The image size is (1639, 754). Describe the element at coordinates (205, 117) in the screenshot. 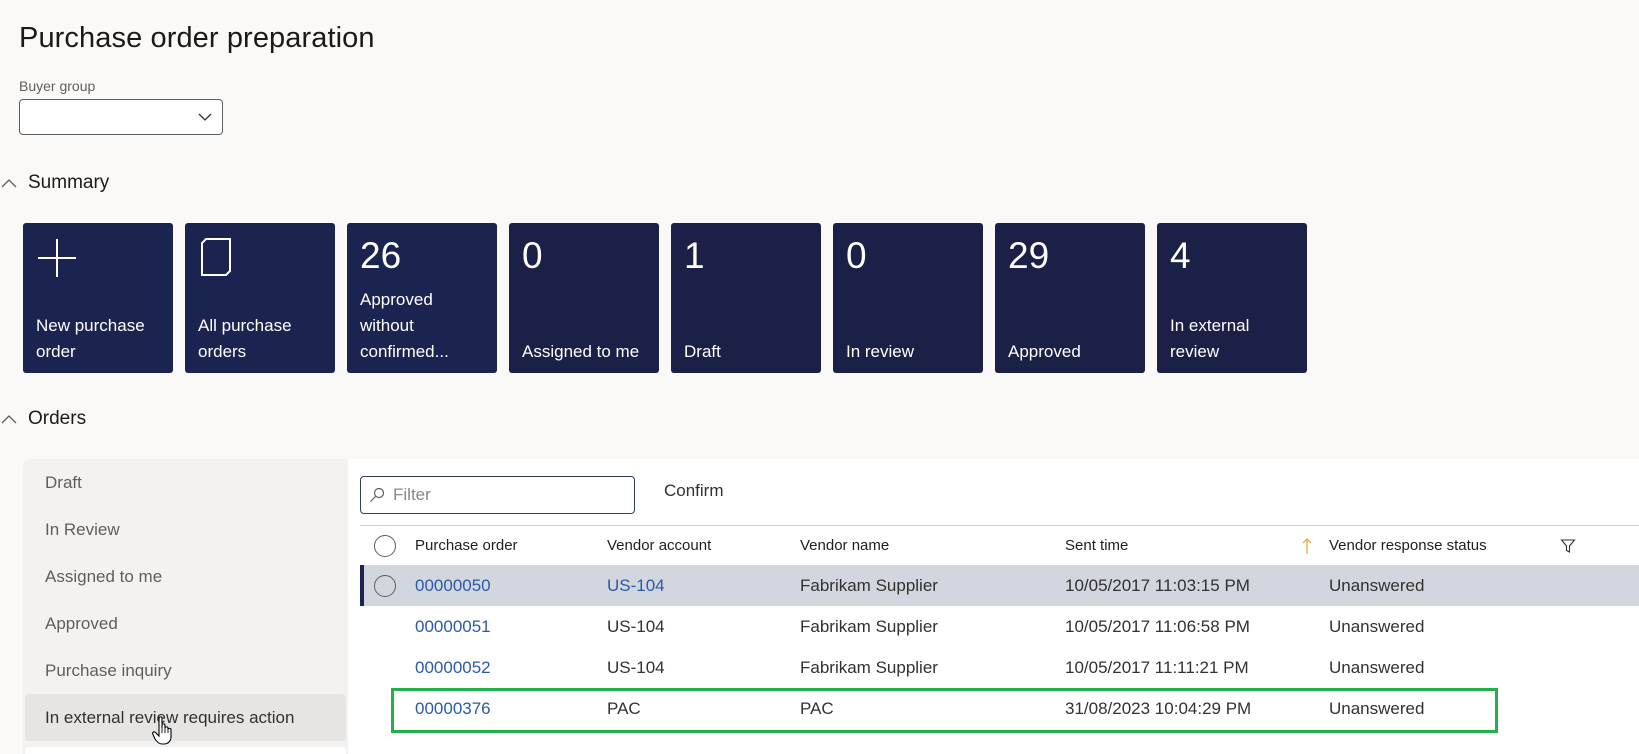

I see `chevron-down-icon` at that location.